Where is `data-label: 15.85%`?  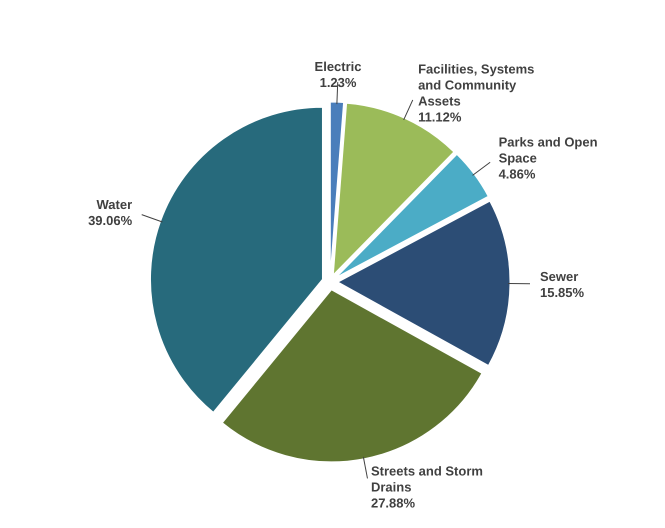 data-label: 15.85% is located at coordinates (562, 292).